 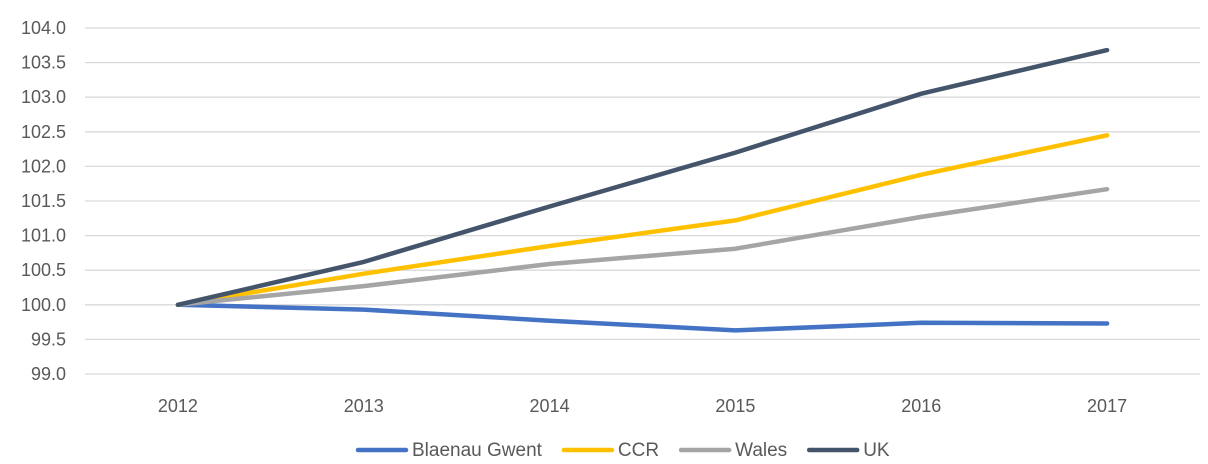 I want to click on x-tick-label: 2016, so click(x=921, y=406).